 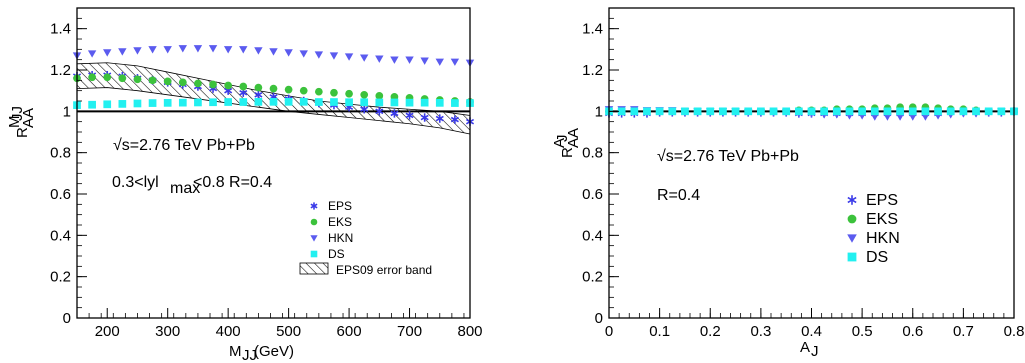 What do you see at coordinates (877, 257) in the screenshot?
I see `legend-label: DS` at bounding box center [877, 257].